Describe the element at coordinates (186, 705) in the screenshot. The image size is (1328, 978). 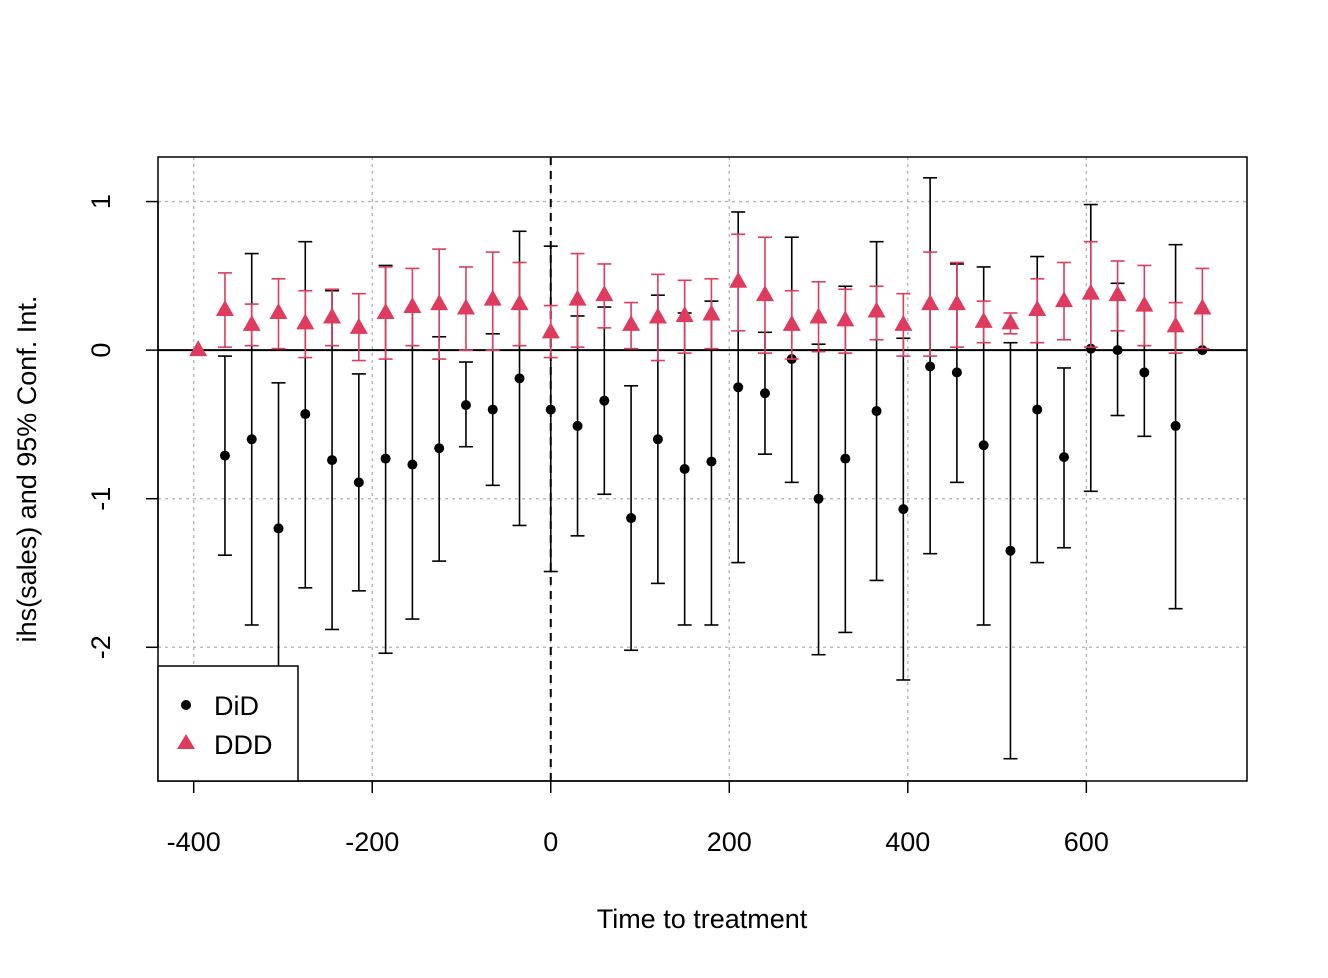
I see `legend-did-marker` at that location.